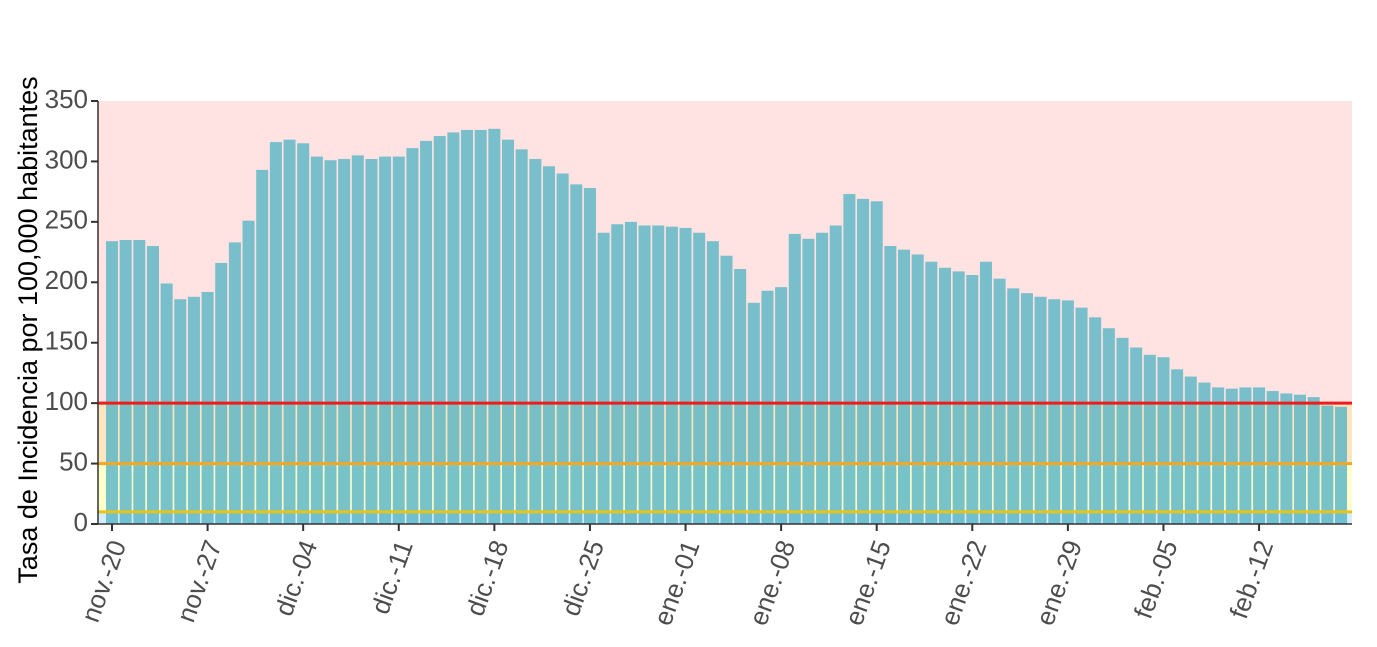 This screenshot has width=1377, height=647. I want to click on x-tick-label: nov.-27, so click(198, 581).